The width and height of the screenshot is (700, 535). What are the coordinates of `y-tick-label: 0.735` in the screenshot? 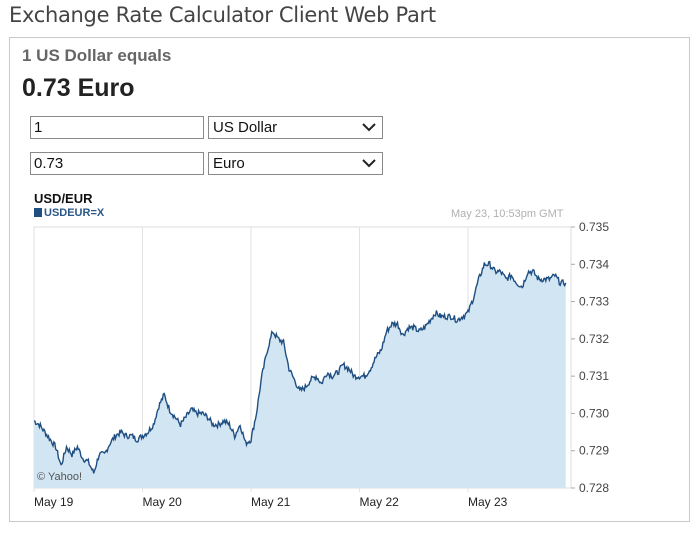 It's located at (594, 227).